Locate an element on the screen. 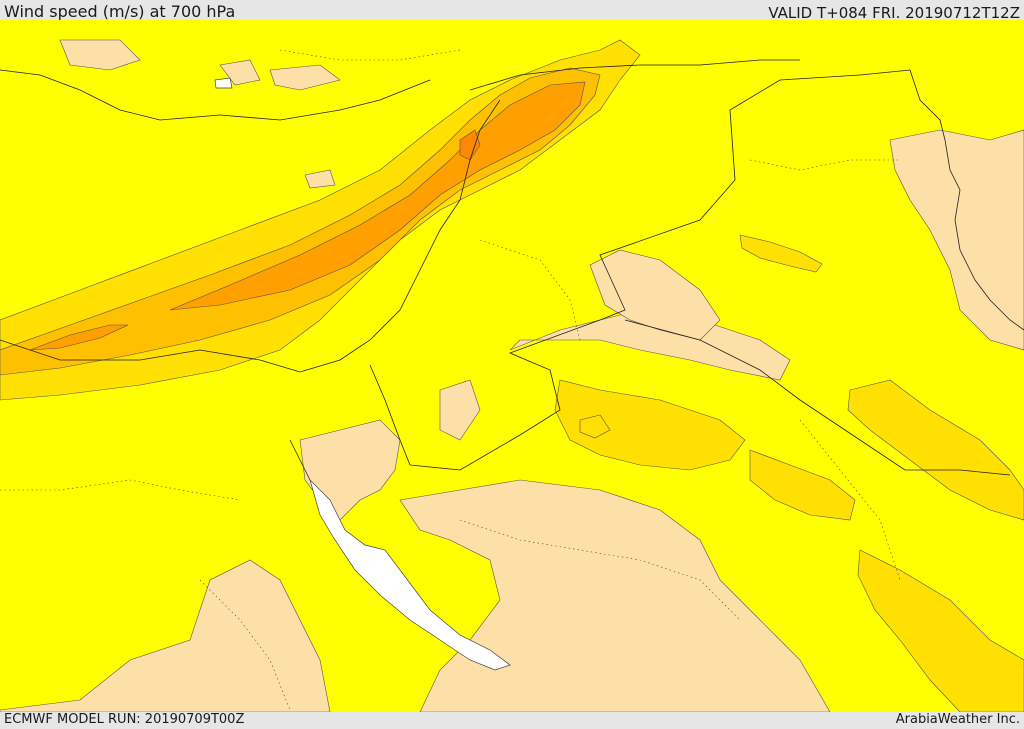 This screenshot has width=1024, height=729. band-jet-tip is located at coordinates (79, 337).